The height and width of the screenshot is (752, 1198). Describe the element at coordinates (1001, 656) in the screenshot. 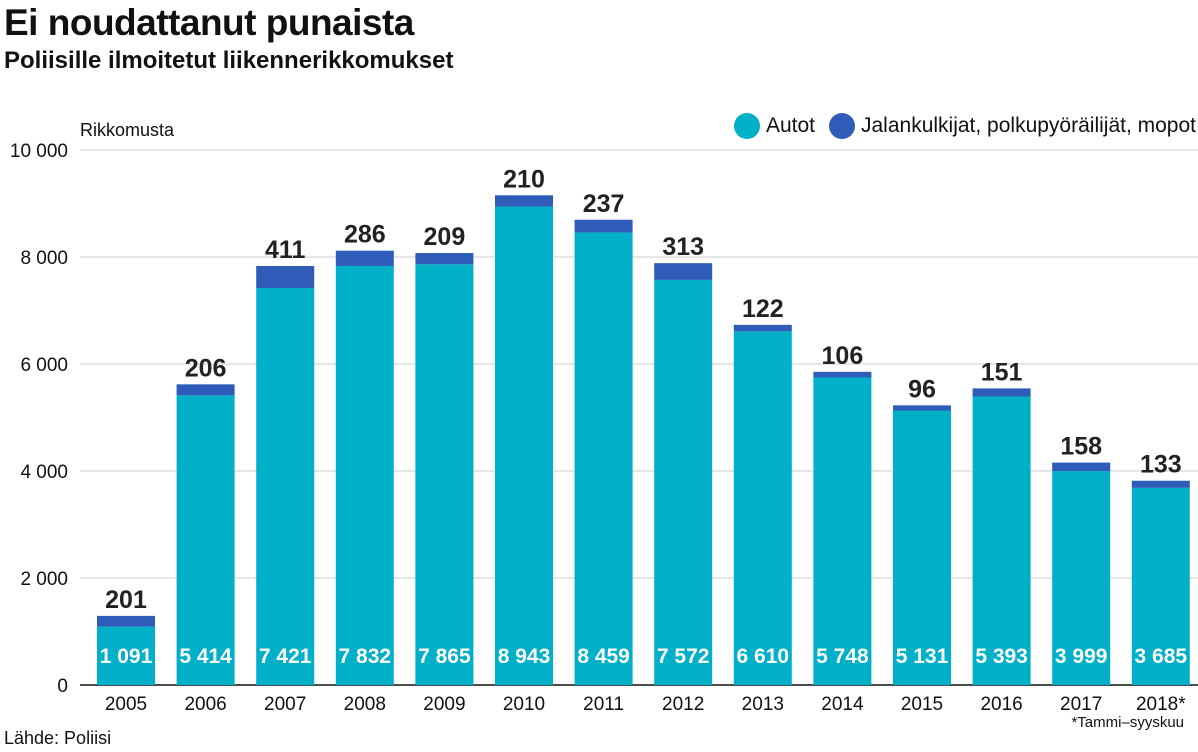

I see `data-label-autot: 5 393` at that location.